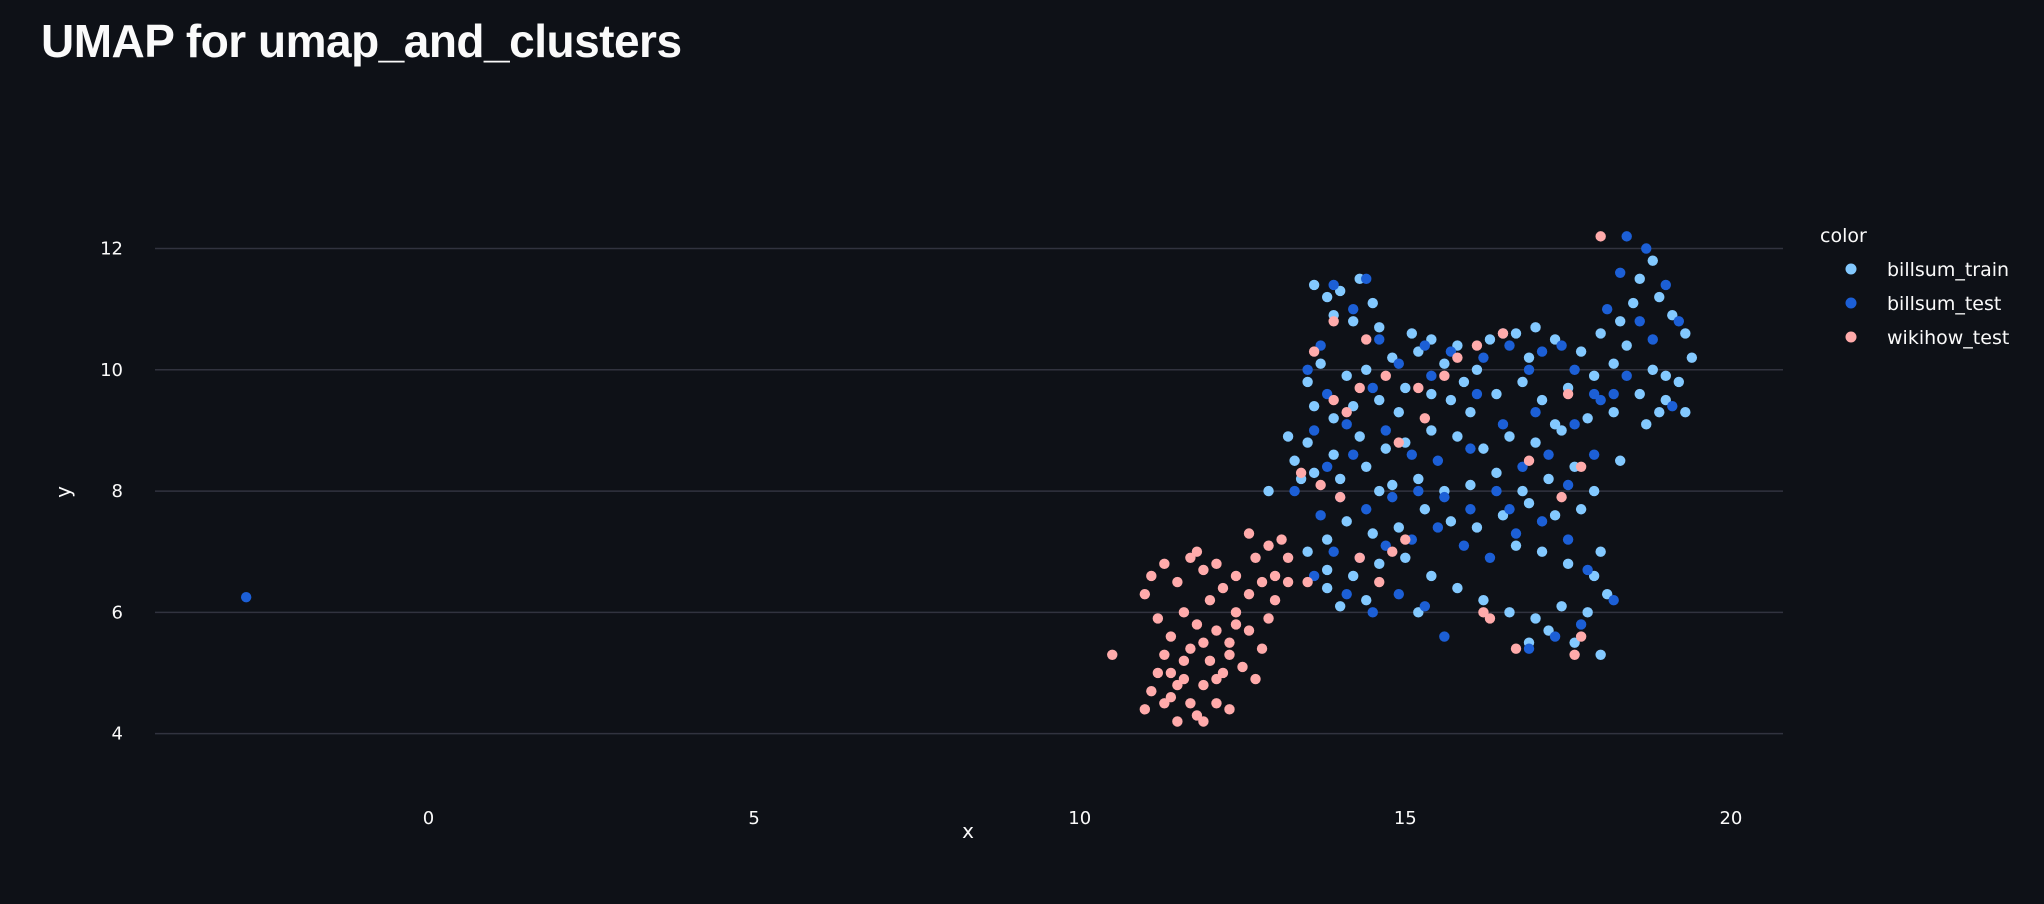 This screenshot has height=904, width=2044. What do you see at coordinates (1480, 457) in the screenshot?
I see `series-billsum-train` at bounding box center [1480, 457].